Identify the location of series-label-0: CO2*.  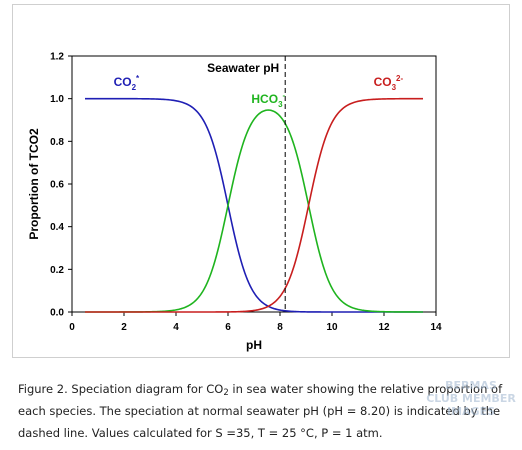
(127, 83).